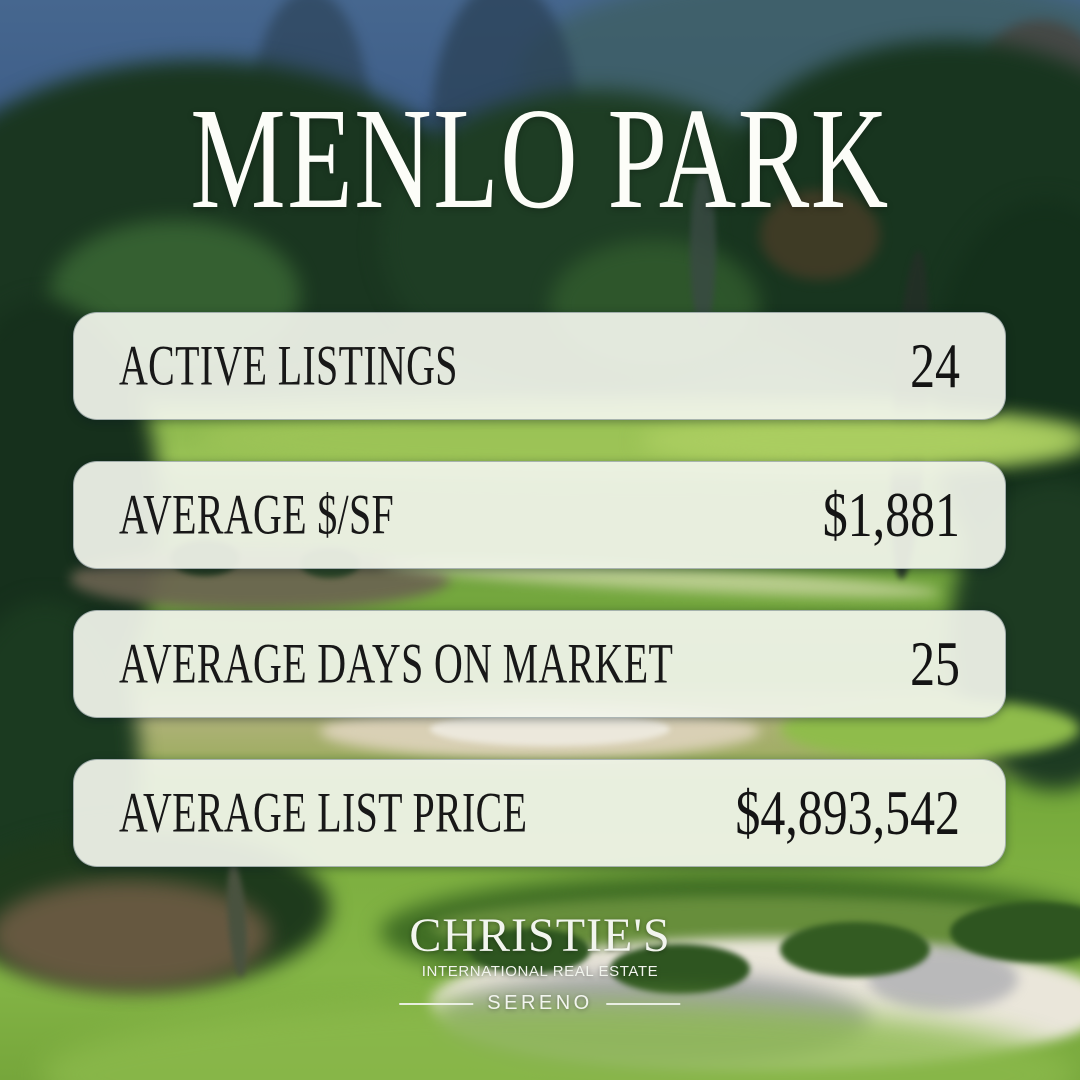 Image resolution: width=1080 pixels, height=1080 pixels. I want to click on stat-label: AVERAGE $/SF, so click(257, 515).